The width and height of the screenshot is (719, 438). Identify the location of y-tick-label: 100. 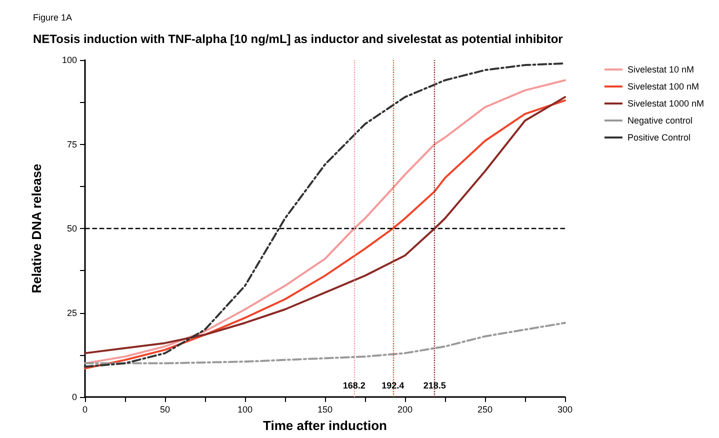
(69, 60).